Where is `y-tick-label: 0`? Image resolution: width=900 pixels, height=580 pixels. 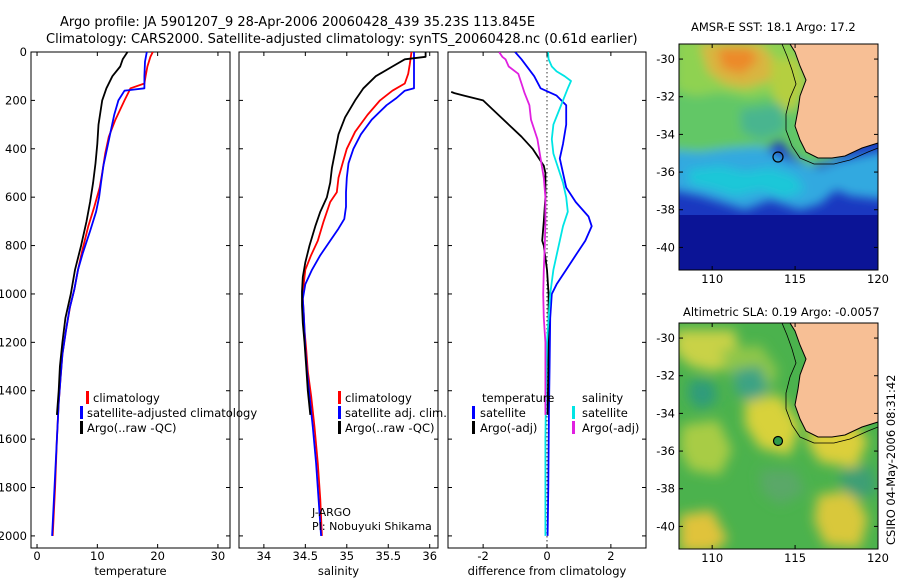 y-tick-label: 0 is located at coordinates (23, 52).